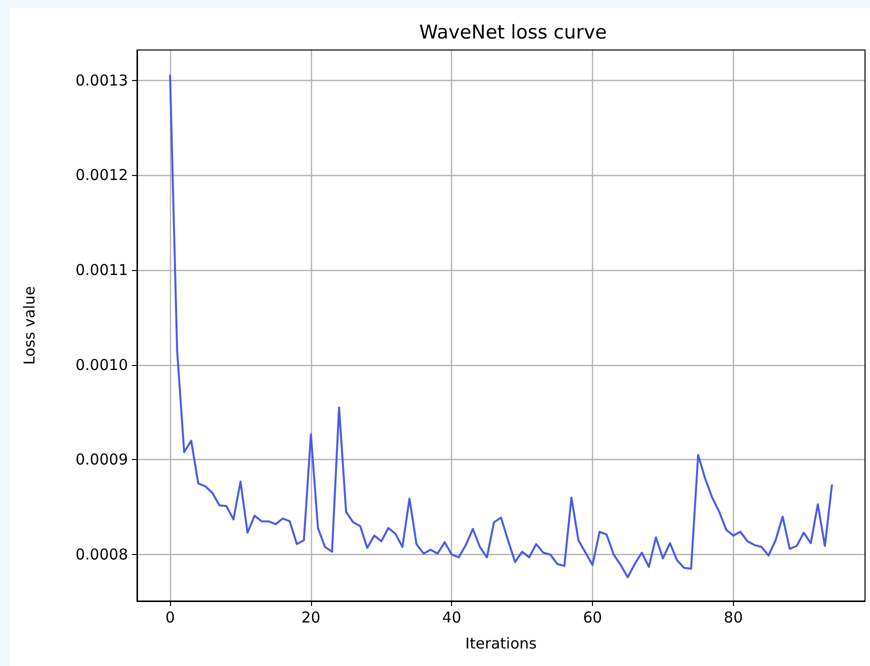  What do you see at coordinates (102, 270) in the screenshot?
I see `y-tick-label: 0.0011` at bounding box center [102, 270].